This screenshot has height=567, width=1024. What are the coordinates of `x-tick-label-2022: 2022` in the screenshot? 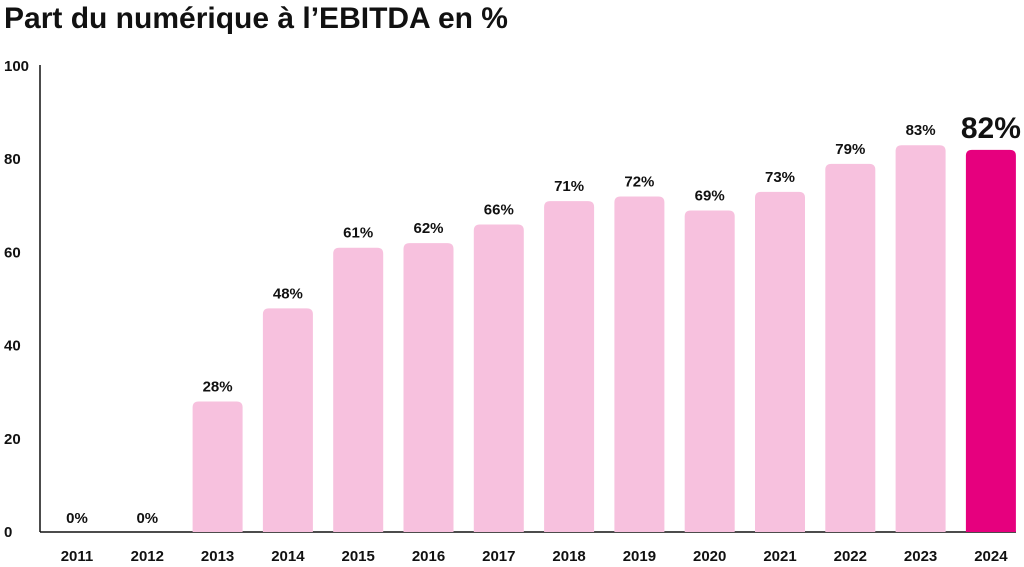 It's located at (850, 556).